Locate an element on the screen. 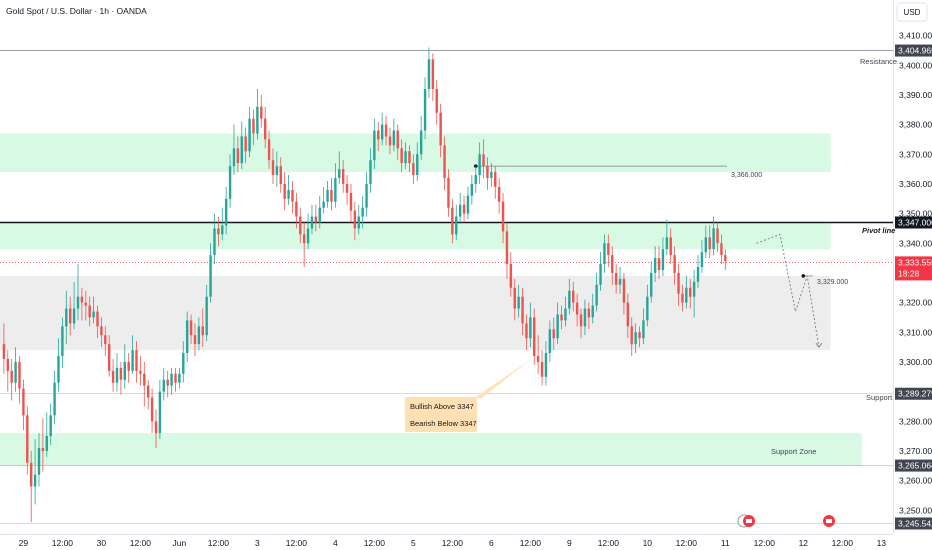 This screenshot has width=932, height=550. currency-button: USD is located at coordinates (912, 12).